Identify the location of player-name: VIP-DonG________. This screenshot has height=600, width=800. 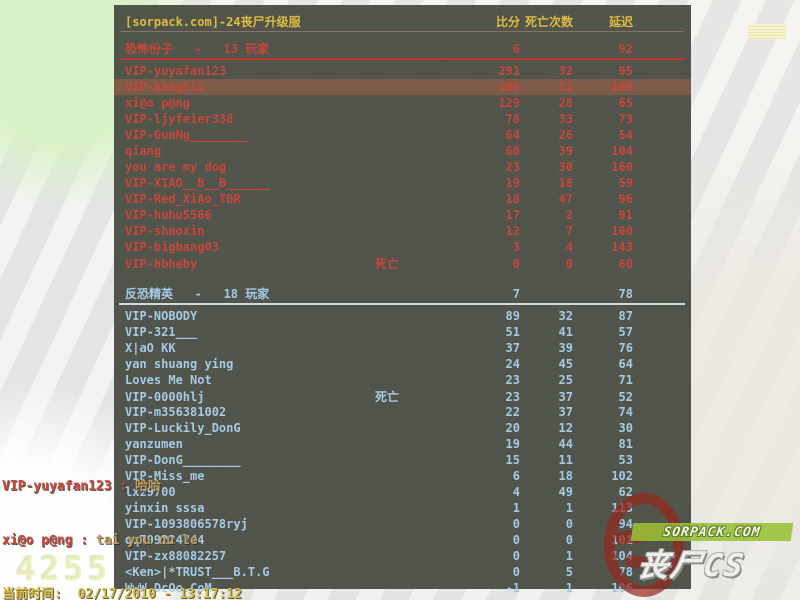
(183, 460).